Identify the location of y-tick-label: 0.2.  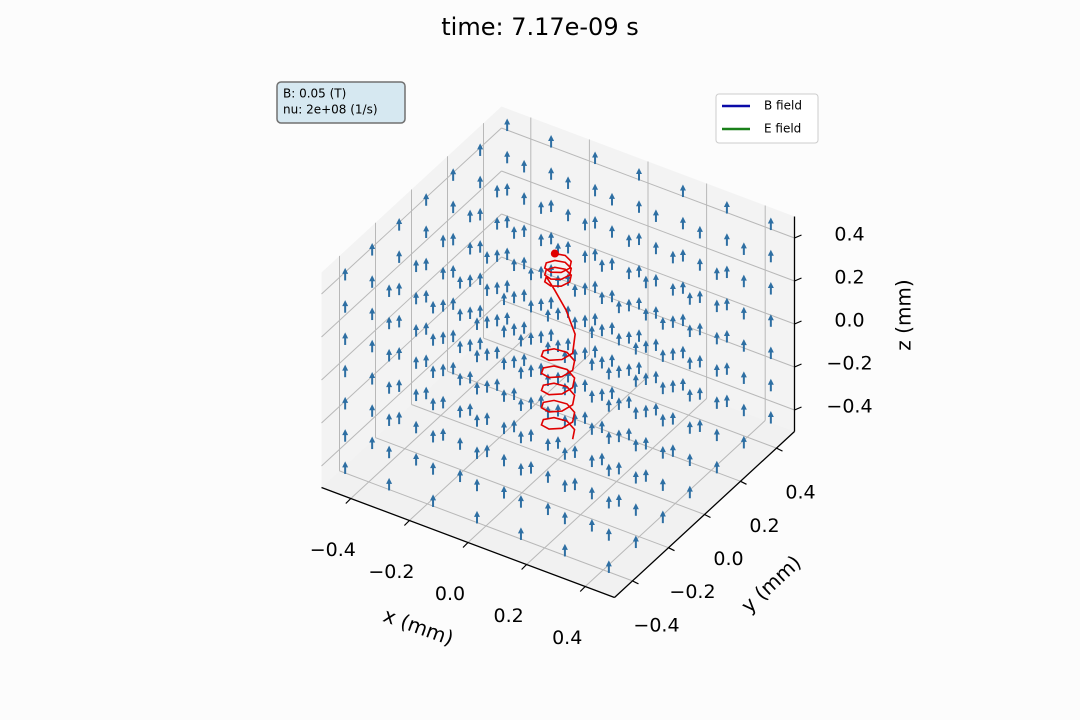
(764, 526).